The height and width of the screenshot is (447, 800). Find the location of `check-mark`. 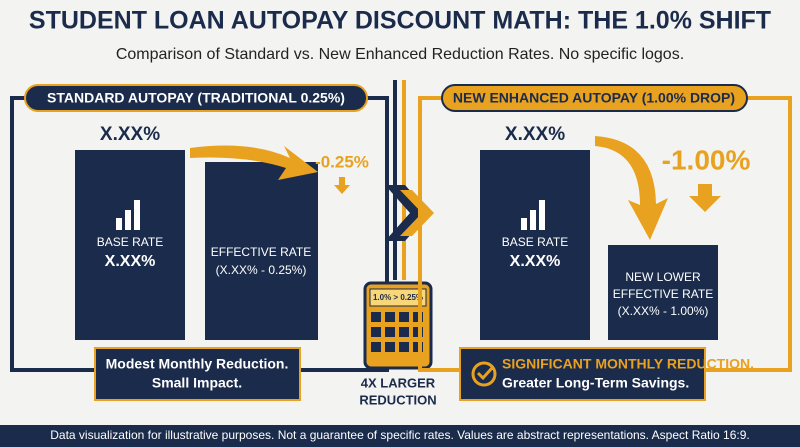

check-mark is located at coordinates (485, 373).